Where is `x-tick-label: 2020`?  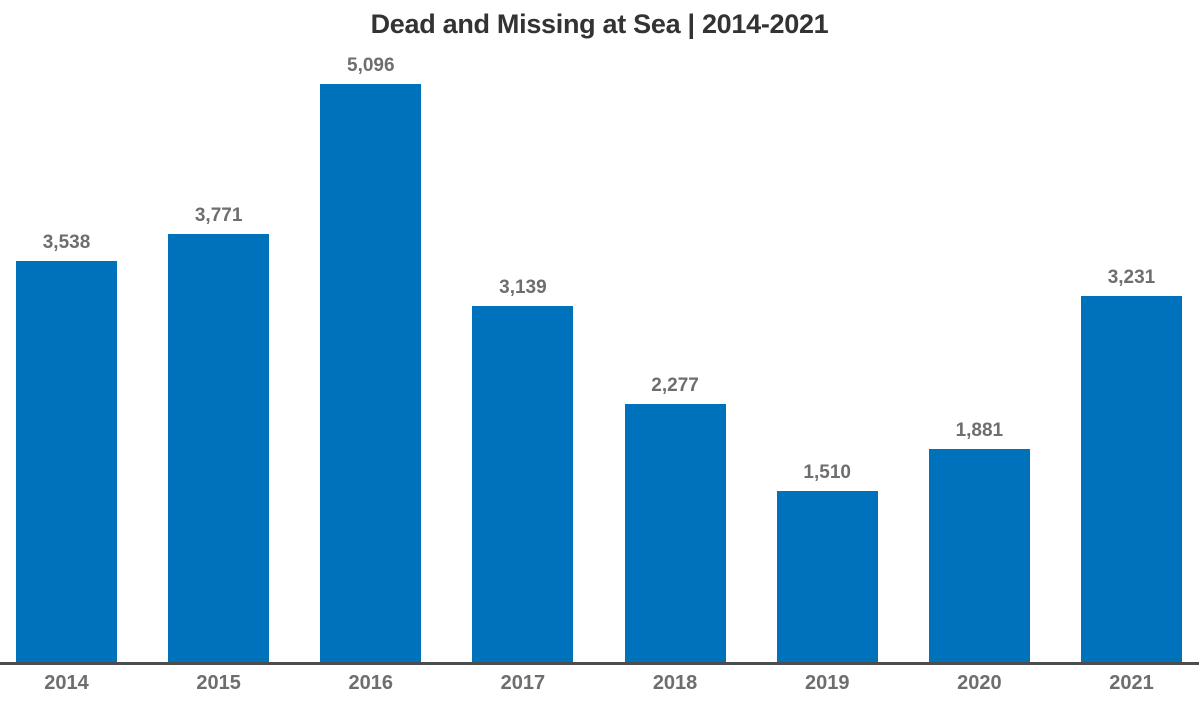 x-tick-label: 2020 is located at coordinates (979, 683).